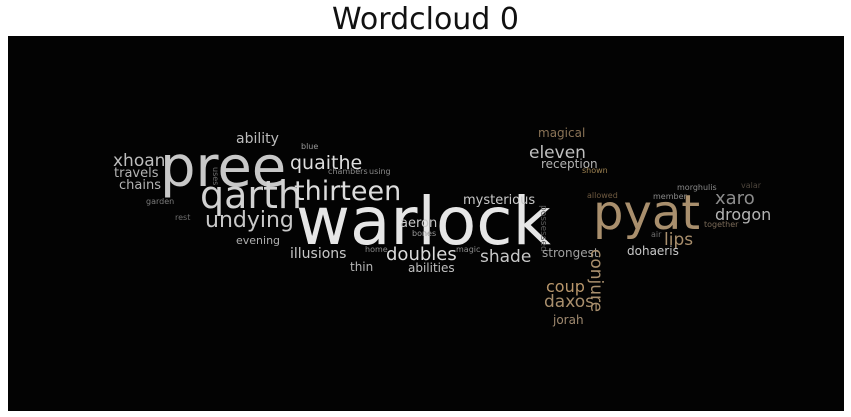  What do you see at coordinates (140, 185) in the screenshot?
I see `word-chains: chains` at bounding box center [140, 185].